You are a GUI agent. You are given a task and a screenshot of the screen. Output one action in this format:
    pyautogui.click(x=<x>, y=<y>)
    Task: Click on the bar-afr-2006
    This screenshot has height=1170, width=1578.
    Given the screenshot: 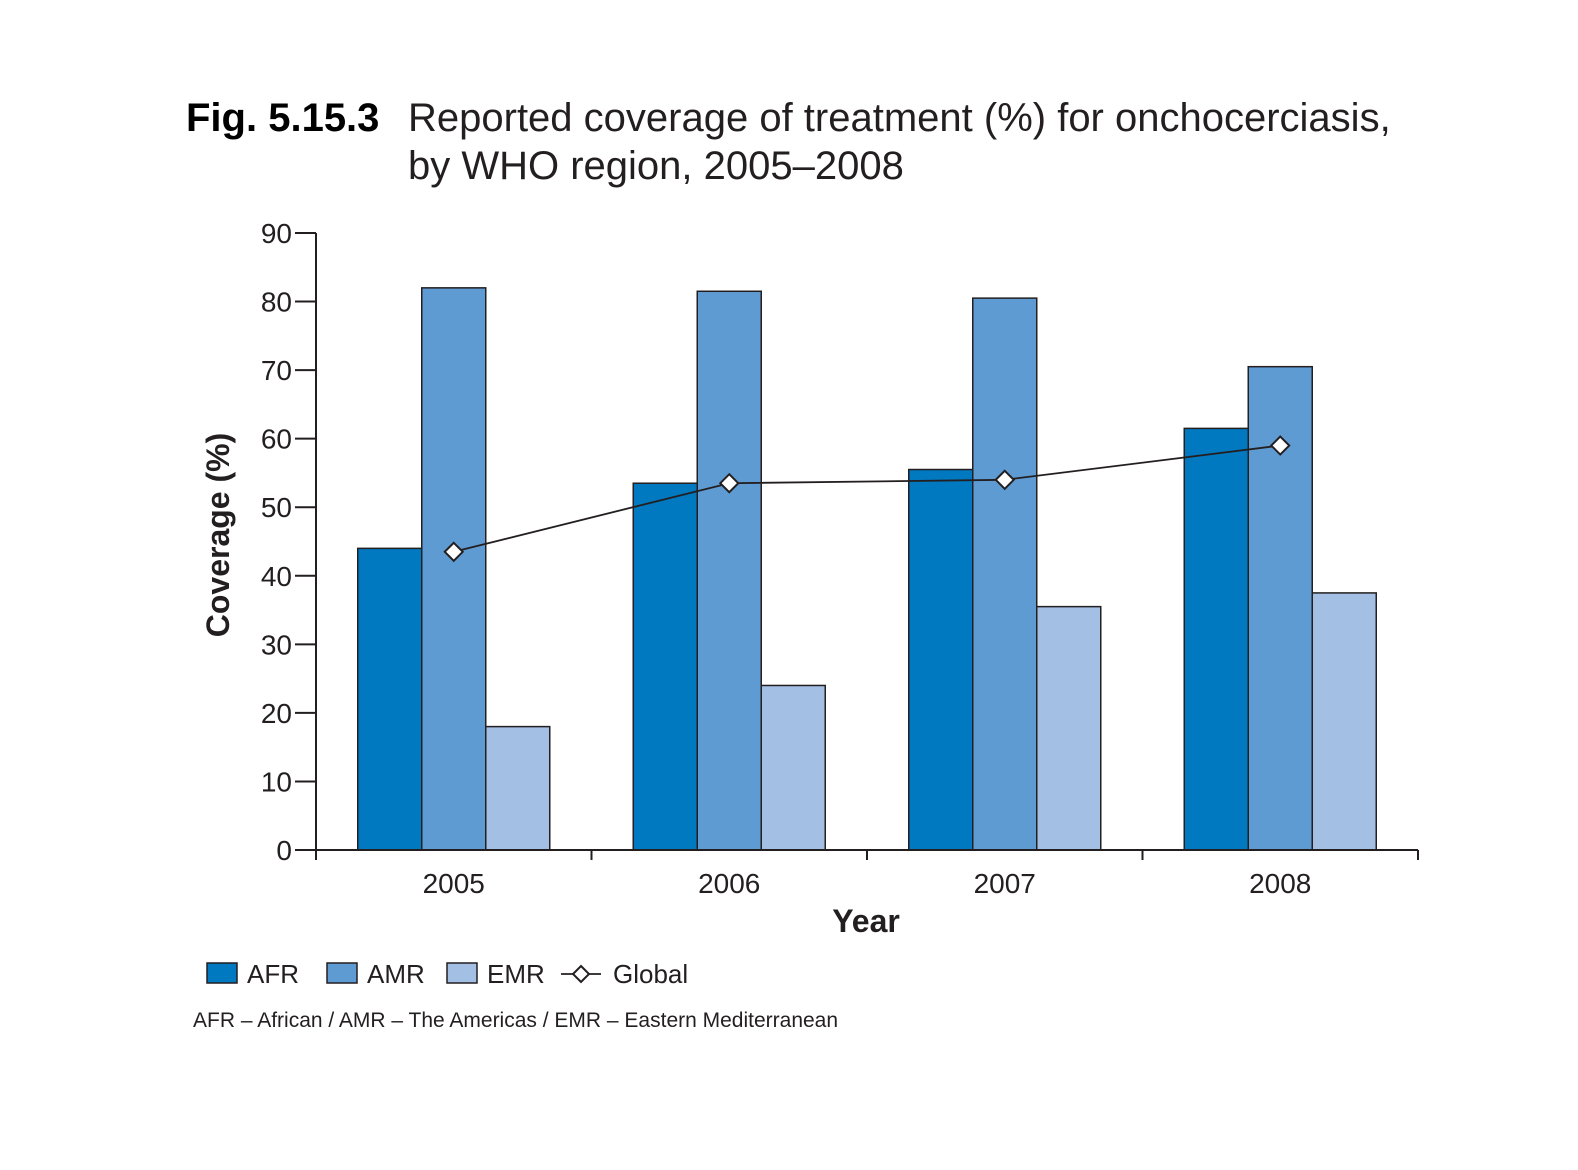 What is the action you would take?
    pyautogui.click(x=665, y=666)
    